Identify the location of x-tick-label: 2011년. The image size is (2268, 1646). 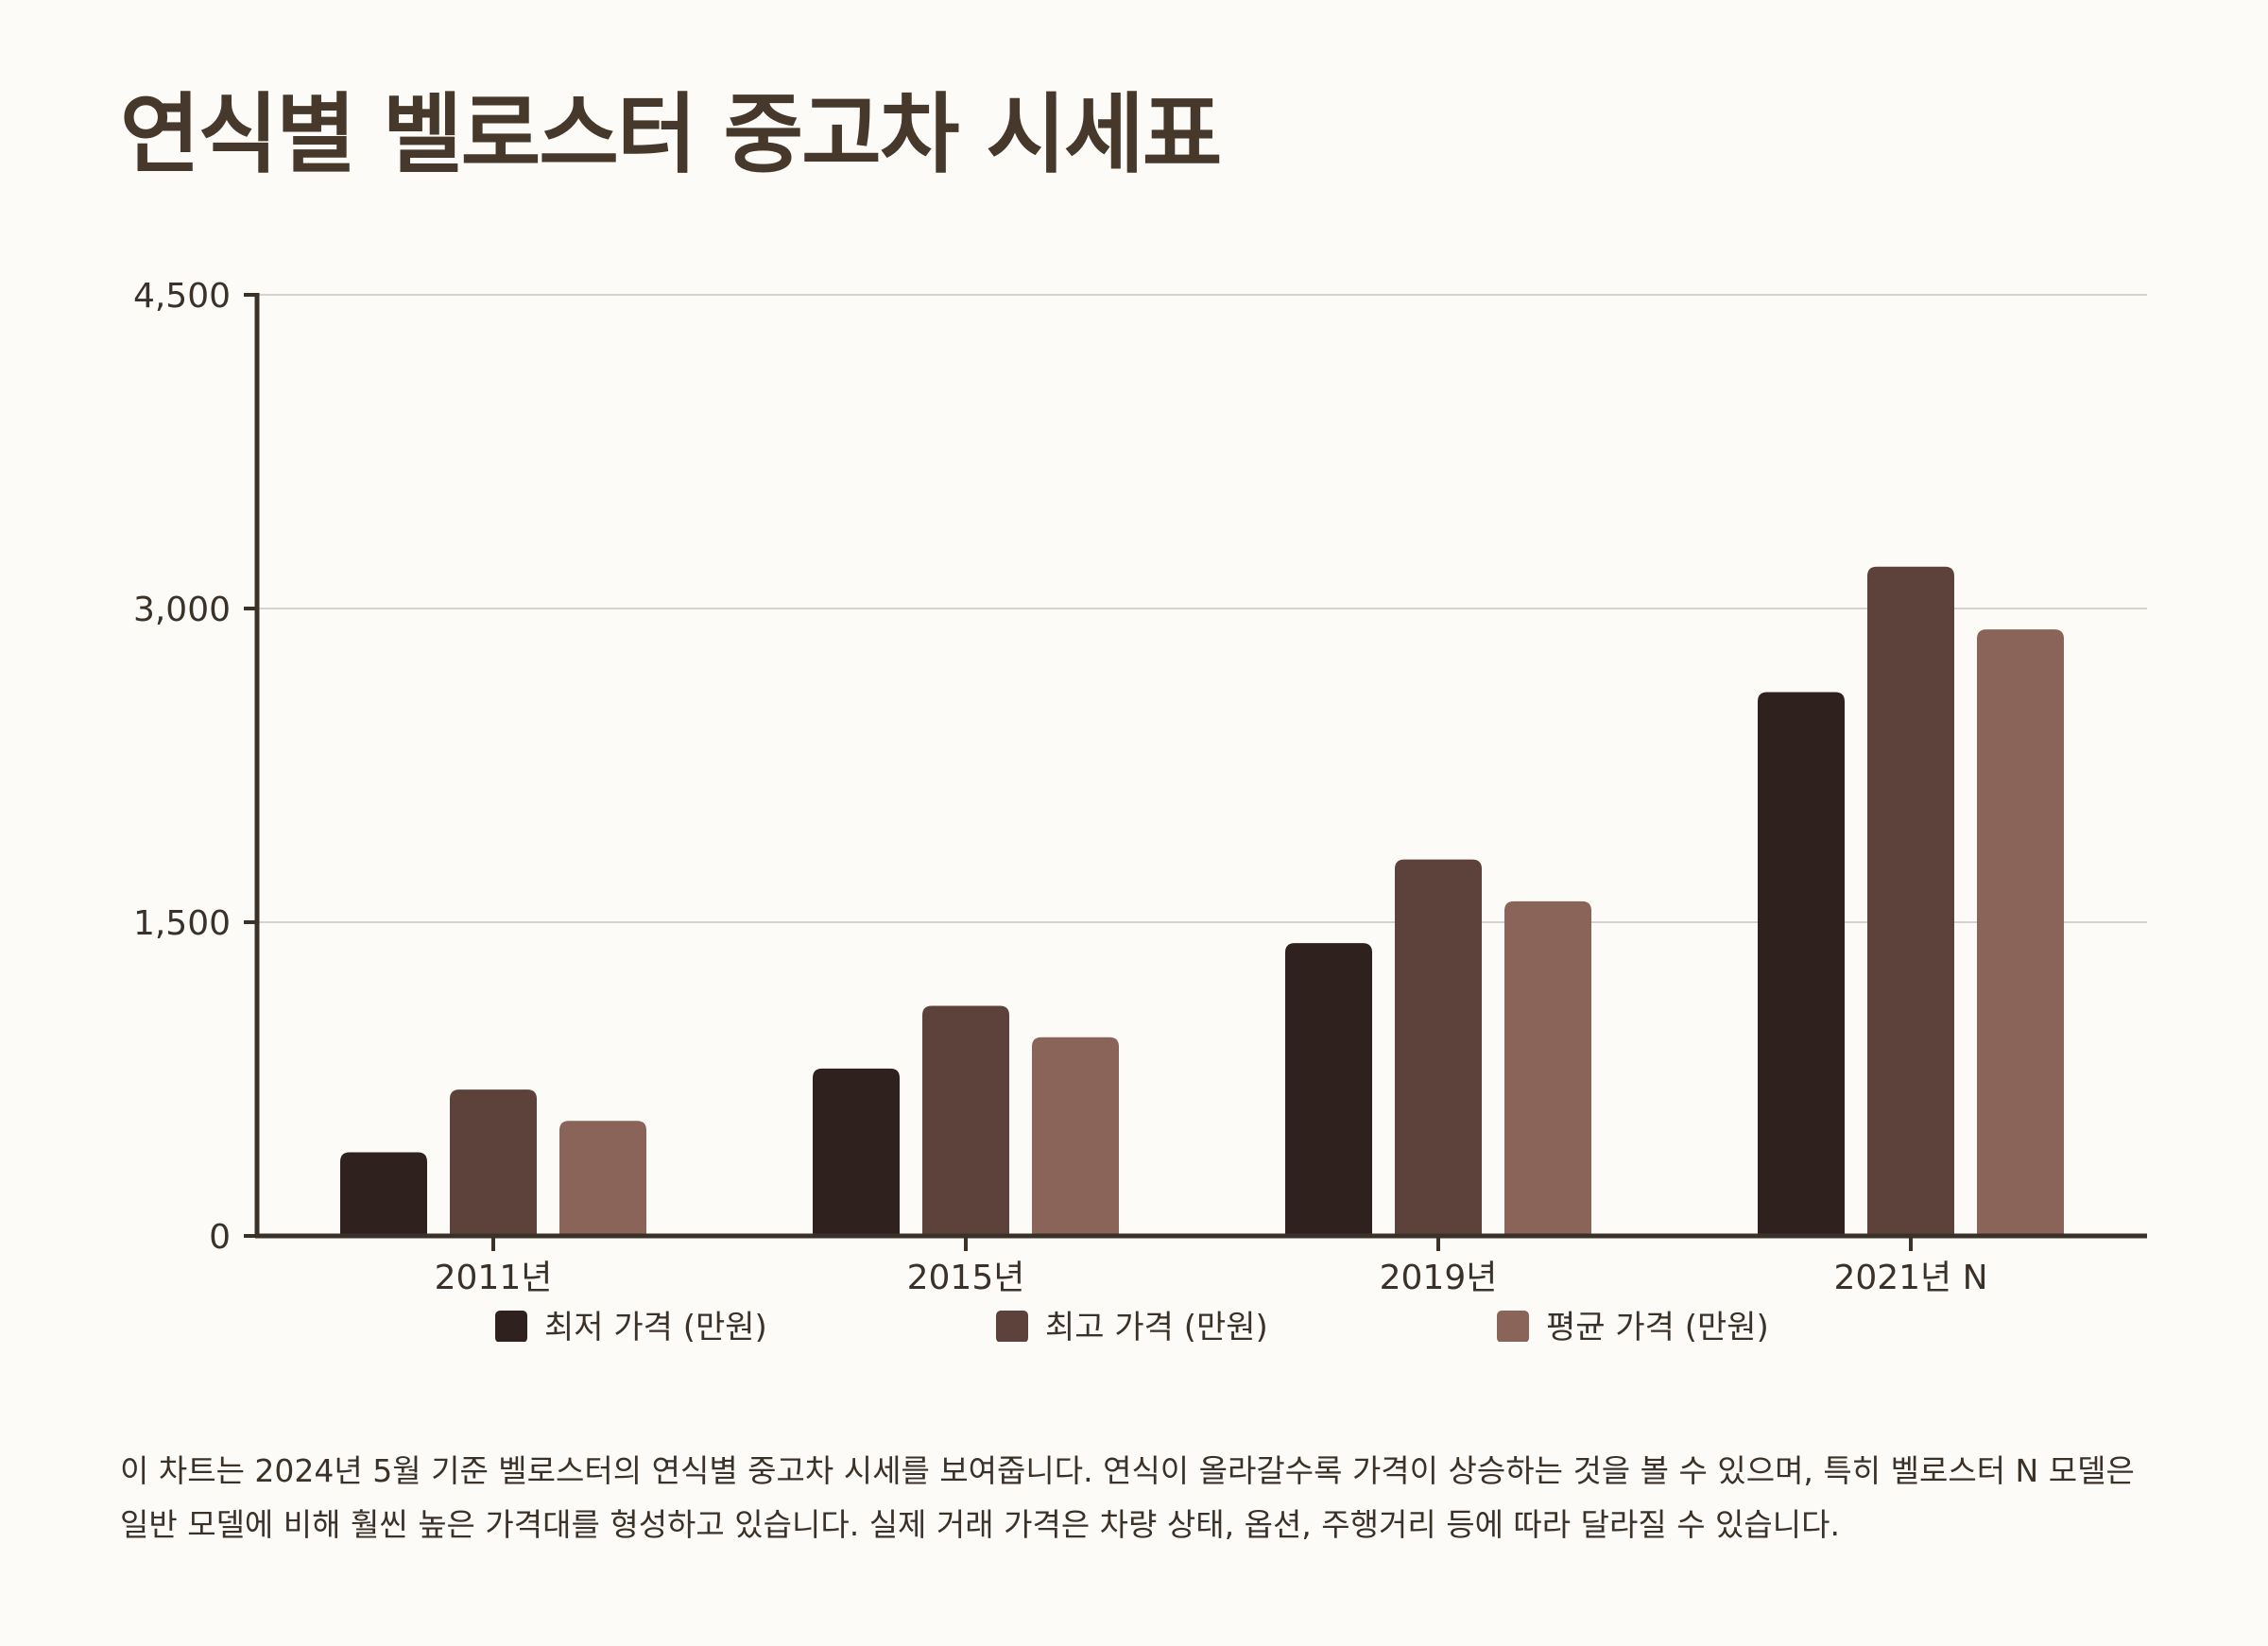
(494, 1278).